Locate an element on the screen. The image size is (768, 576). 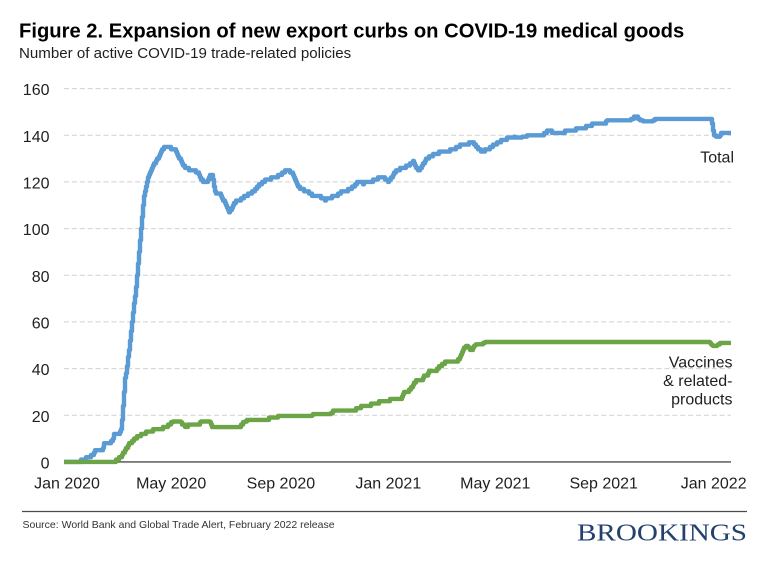
svg-text: products is located at coordinates (701, 400).